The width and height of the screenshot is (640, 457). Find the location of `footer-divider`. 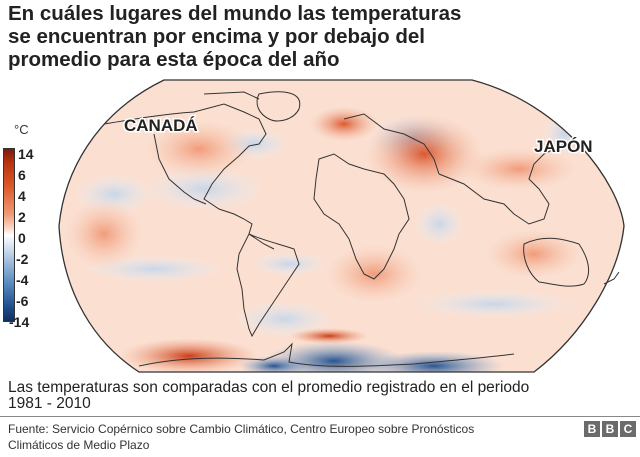

footer-divider is located at coordinates (320, 416).